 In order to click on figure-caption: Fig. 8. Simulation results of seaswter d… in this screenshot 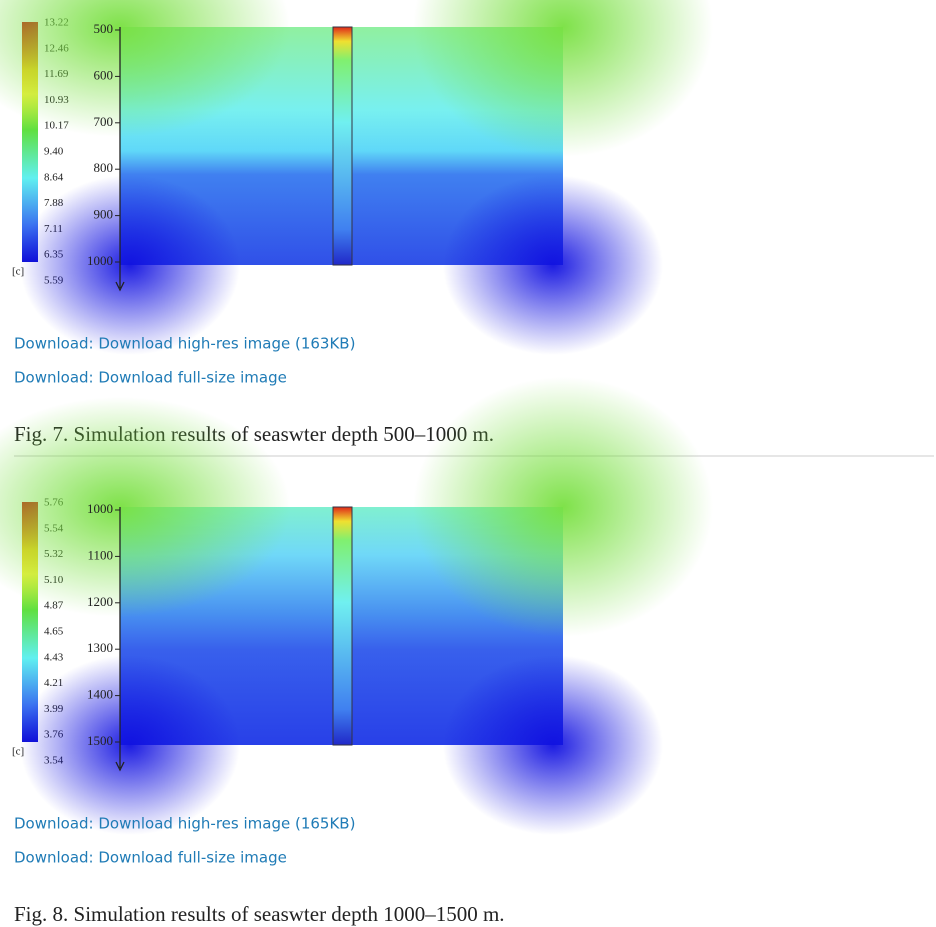, I will do `click(259, 914)`.